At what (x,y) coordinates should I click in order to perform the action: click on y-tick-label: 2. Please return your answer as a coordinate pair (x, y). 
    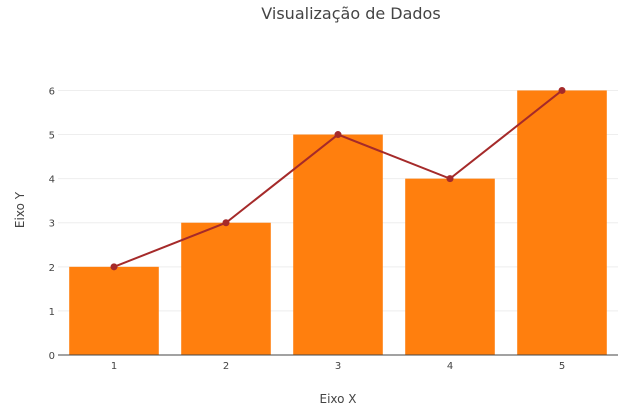
    Looking at the image, I should click on (52, 268).